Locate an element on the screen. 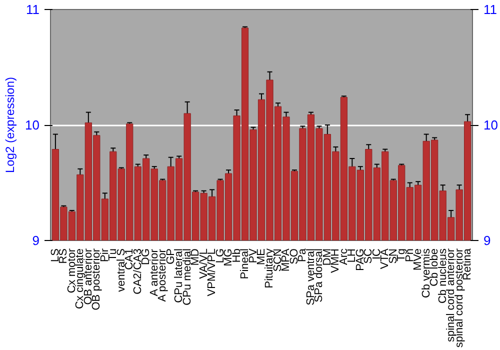  y-tick-label: 10 is located at coordinates (32, 125).